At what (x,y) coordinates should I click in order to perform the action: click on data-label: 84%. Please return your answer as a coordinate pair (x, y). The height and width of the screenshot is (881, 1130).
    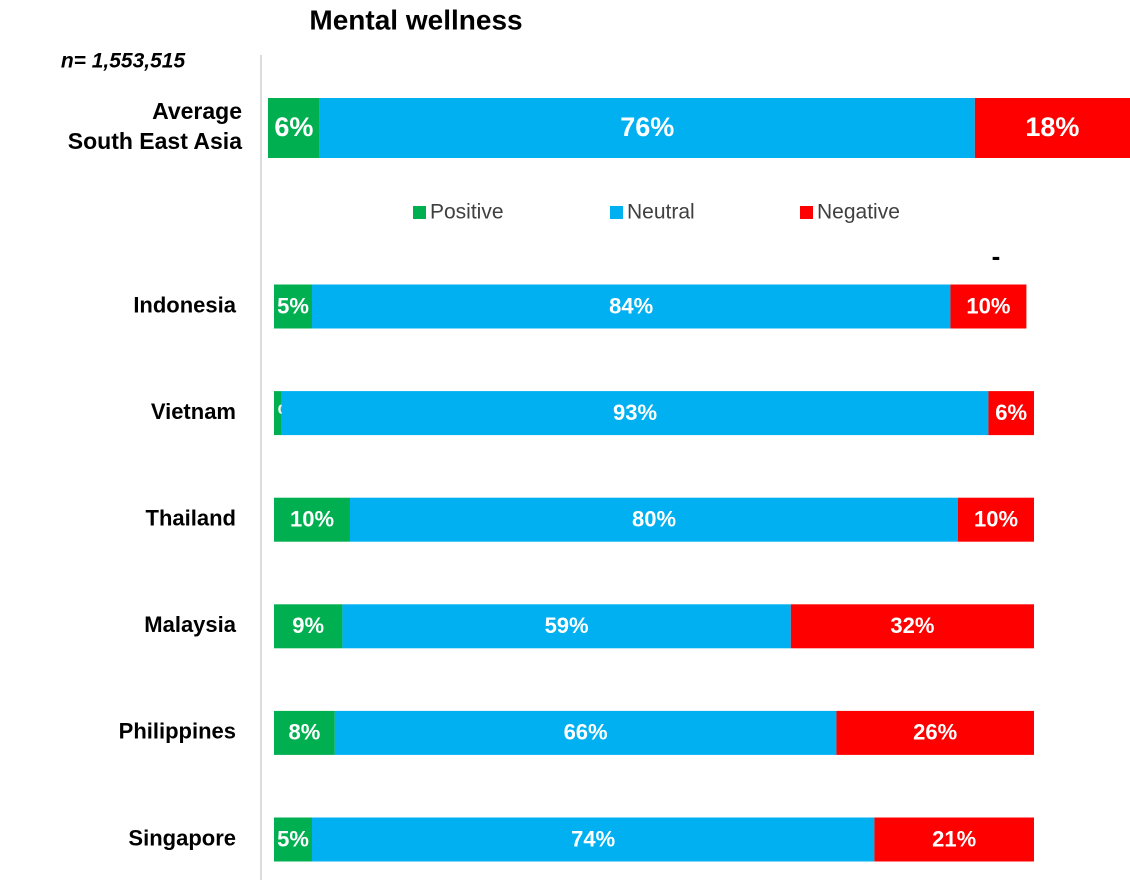
    Looking at the image, I should click on (631, 305).